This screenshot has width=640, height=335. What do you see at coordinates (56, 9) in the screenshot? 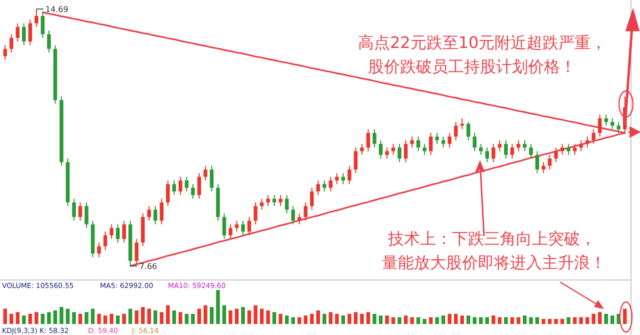
I see `annotation: 14.69` at bounding box center [56, 9].